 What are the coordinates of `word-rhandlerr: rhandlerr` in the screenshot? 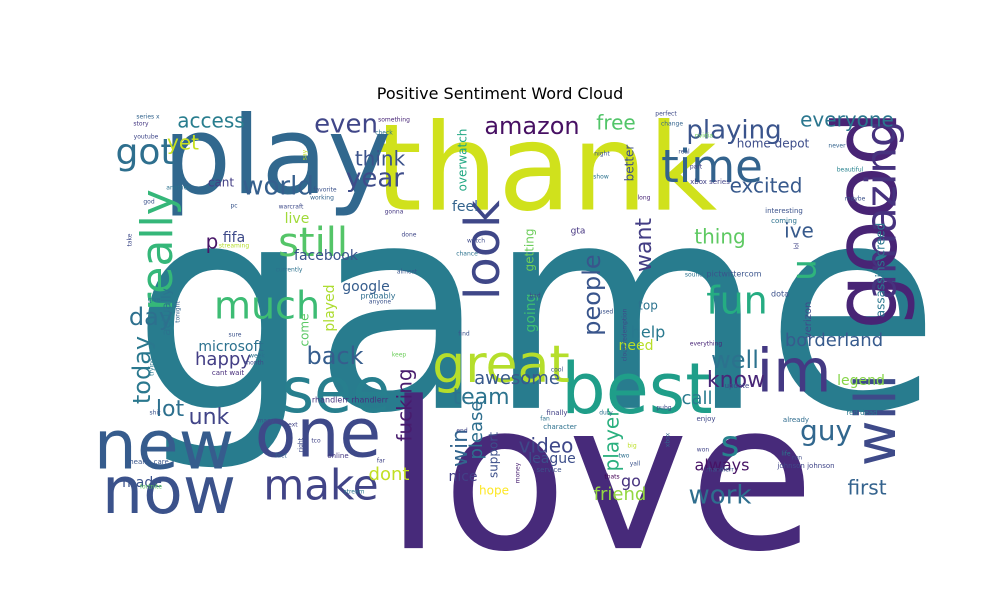 It's located at (720, 470).